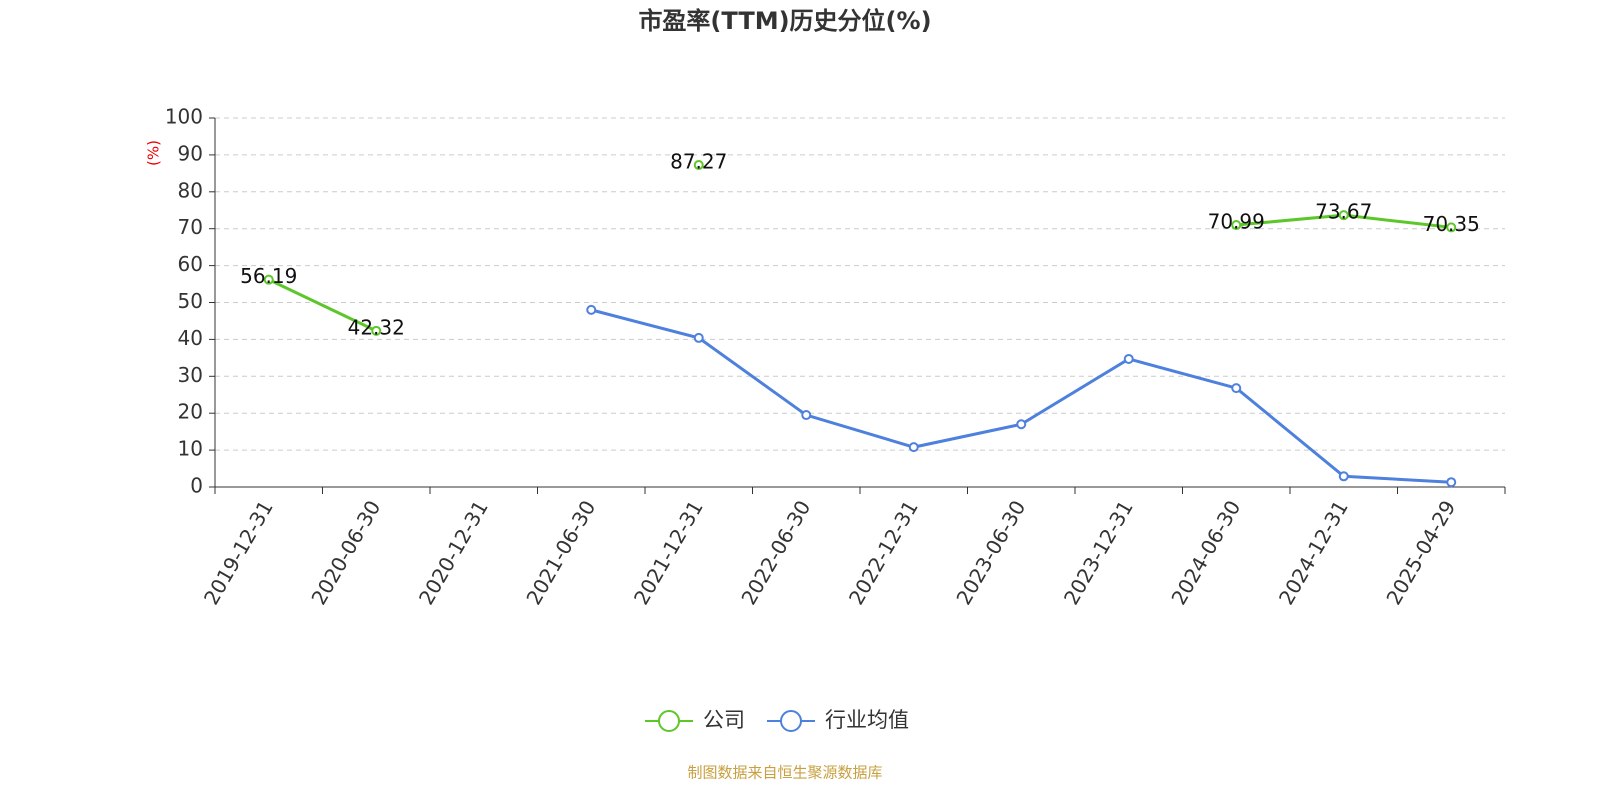  What do you see at coordinates (238, 552) in the screenshot?
I see `x-tick-label: 2019-12-31` at bounding box center [238, 552].